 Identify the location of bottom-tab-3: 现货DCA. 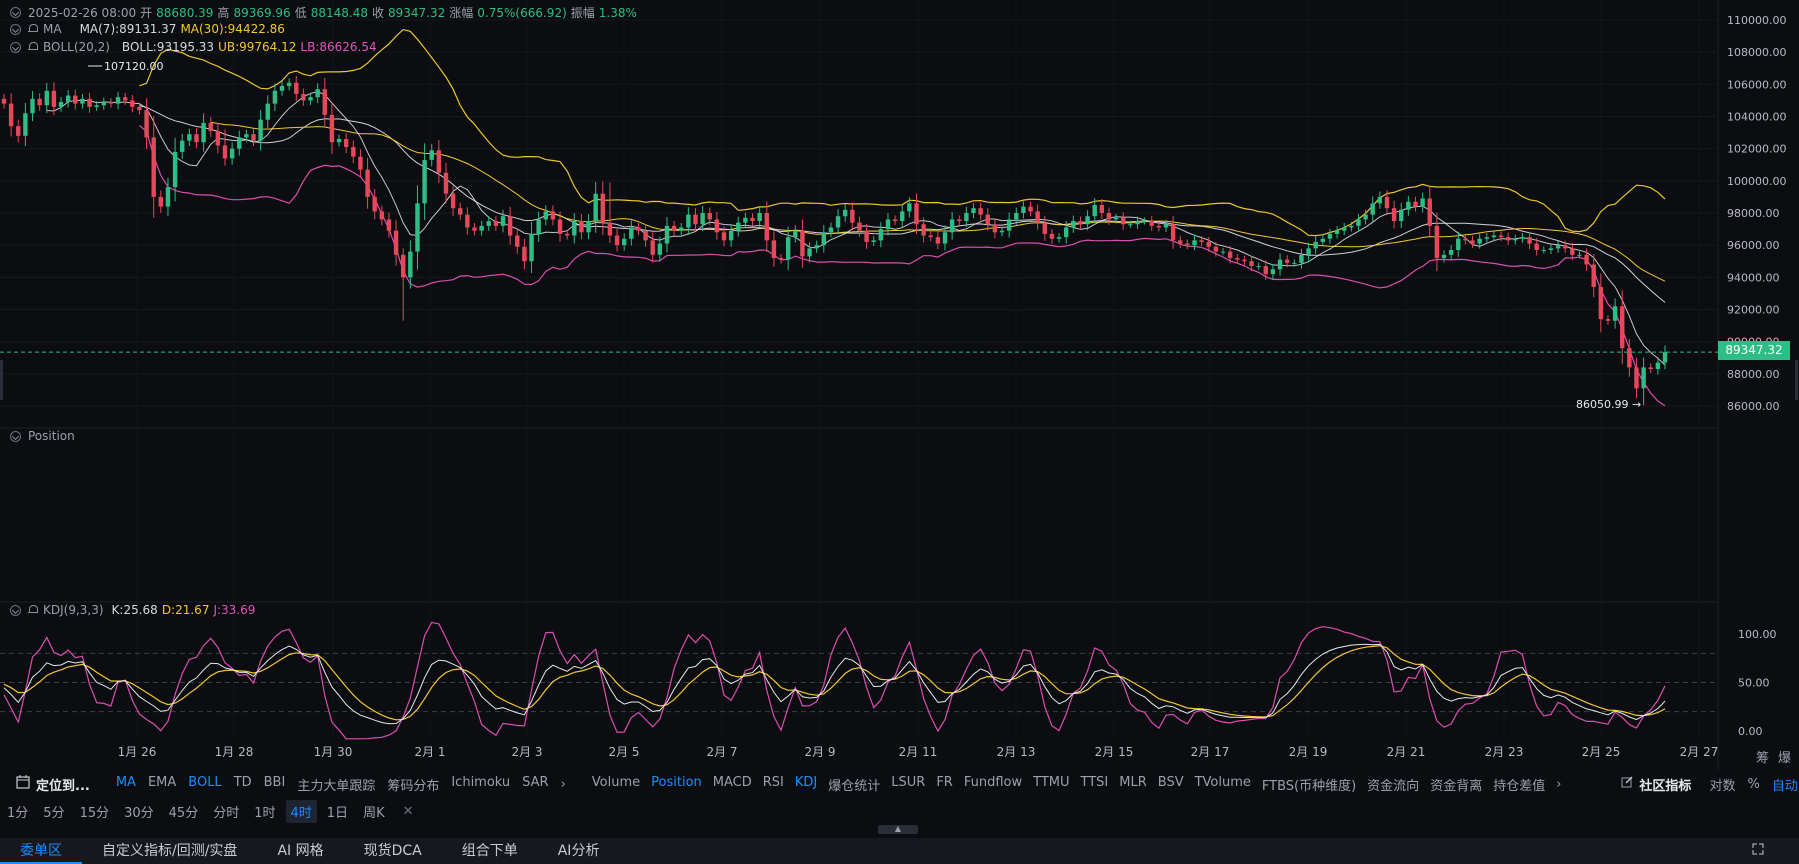
(392, 851).